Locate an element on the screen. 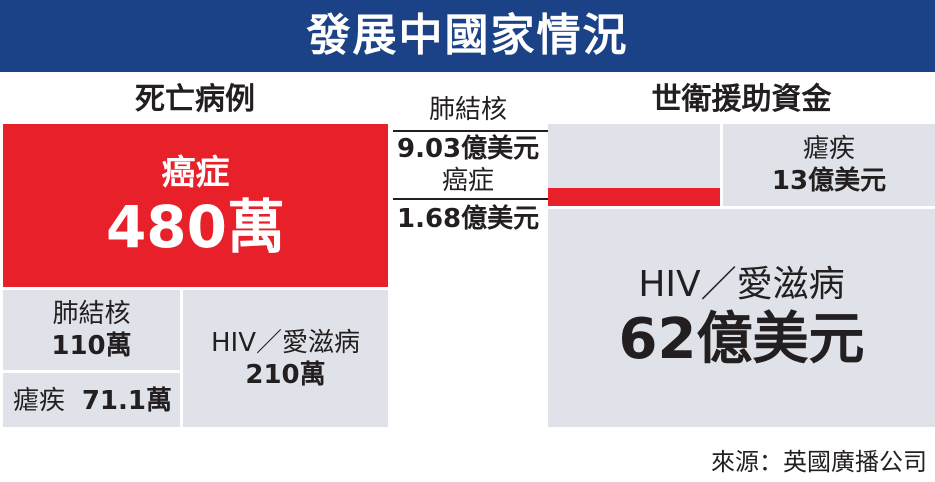 This screenshot has height=482, width=935. deaths-hiv-label: HIV／愛滋病 is located at coordinates (285, 342).